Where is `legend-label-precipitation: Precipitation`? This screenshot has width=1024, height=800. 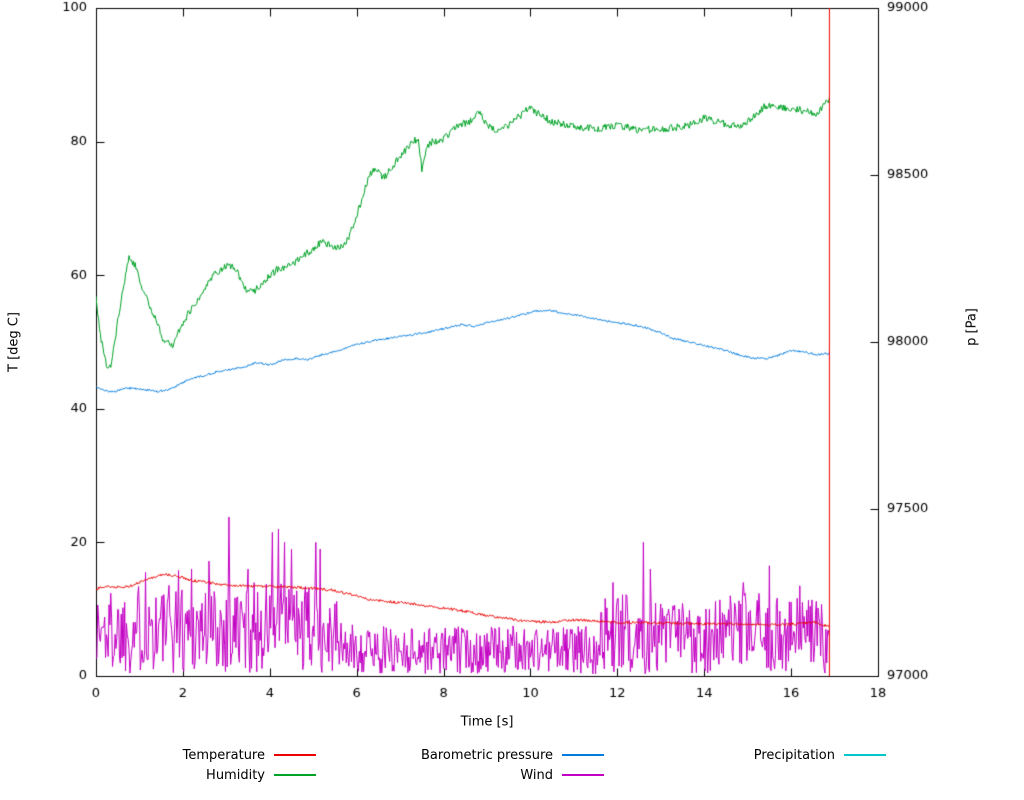
legend-label-precipitation: Precipitation is located at coordinates (794, 755).